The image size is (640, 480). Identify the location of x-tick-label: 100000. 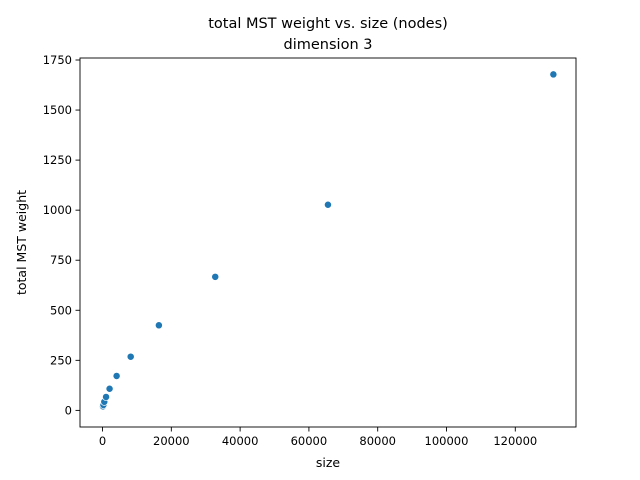
(447, 441).